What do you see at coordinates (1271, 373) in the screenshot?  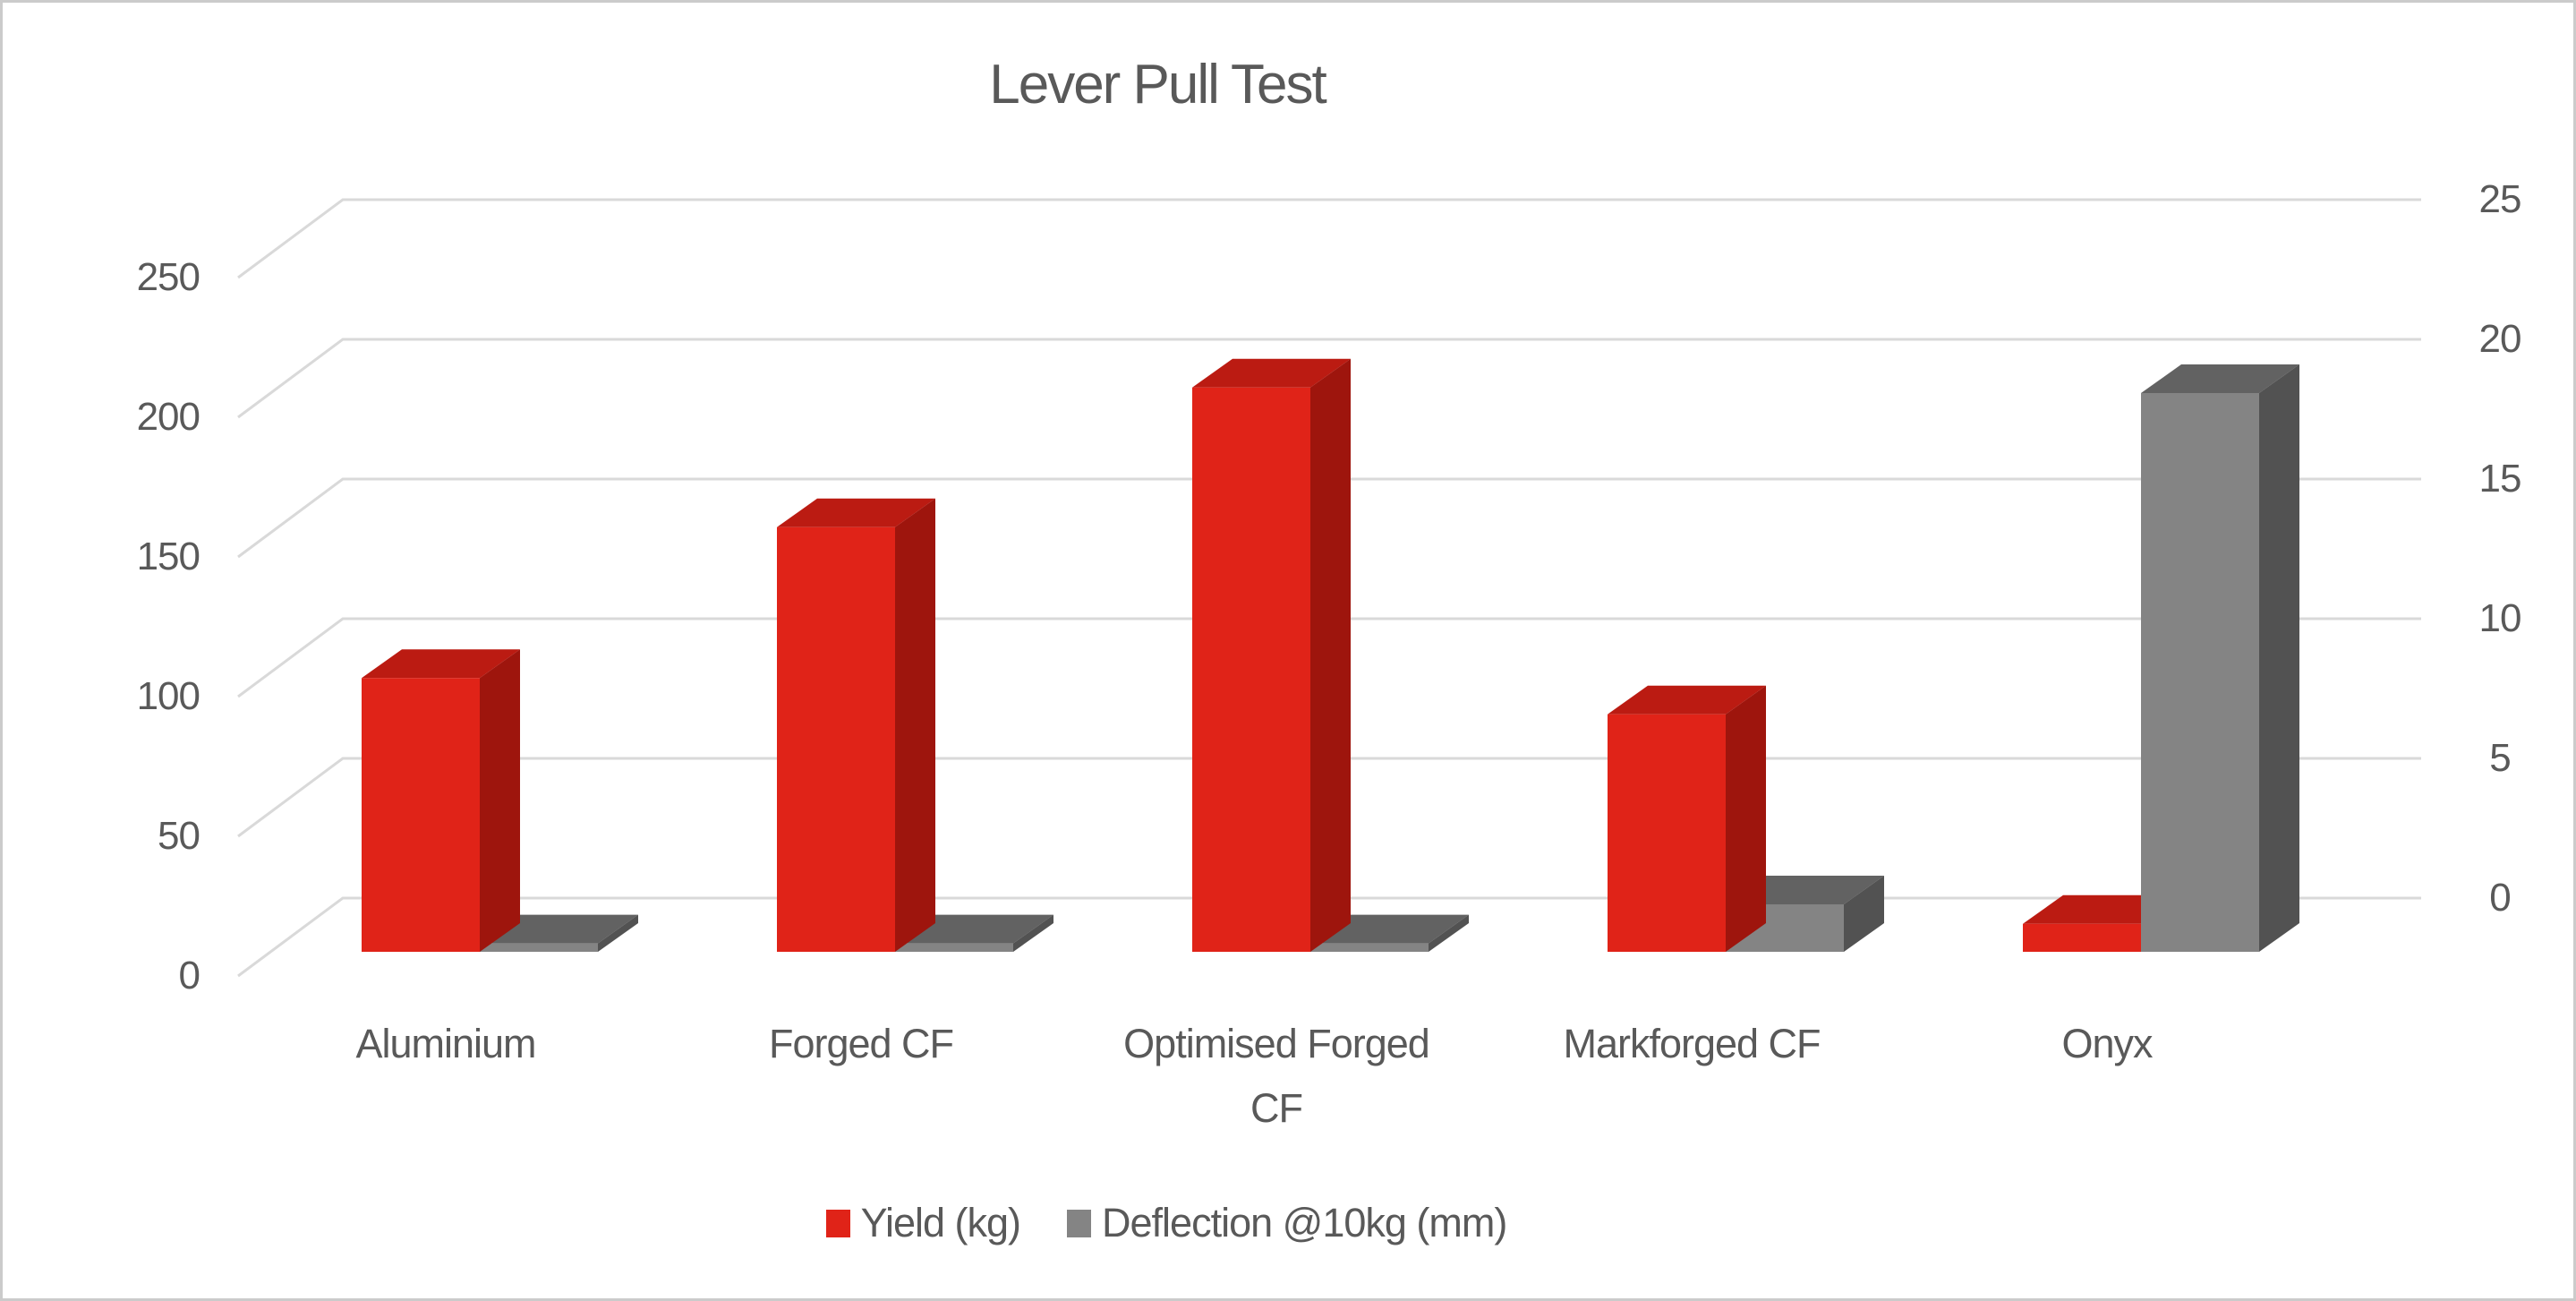 I see `bar-yield-2-top-face` at bounding box center [1271, 373].